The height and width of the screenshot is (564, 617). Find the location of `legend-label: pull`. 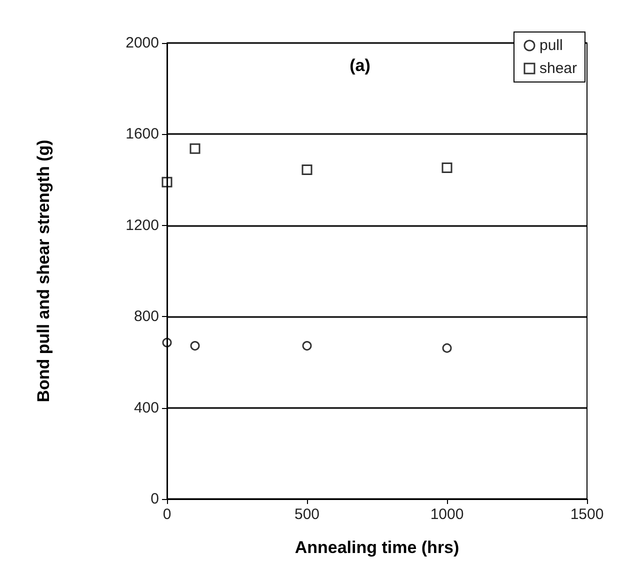

legend-label: pull is located at coordinates (551, 45).